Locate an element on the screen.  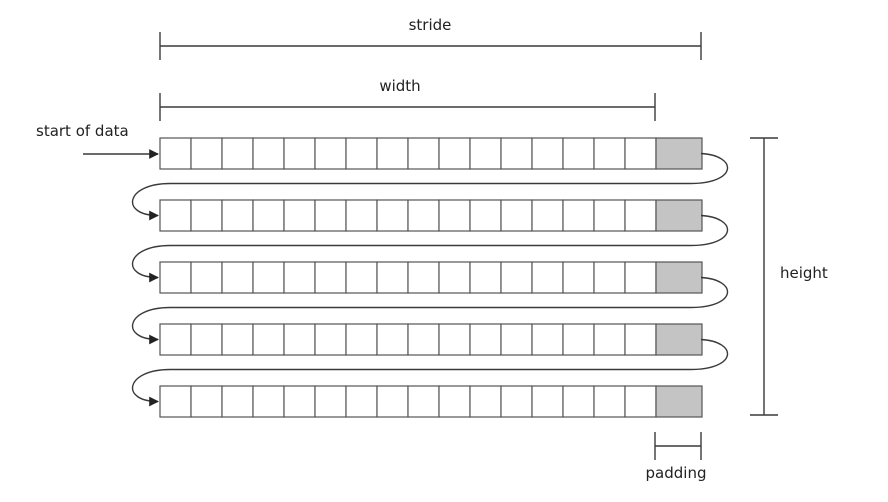
start-of-data-label: start of data is located at coordinates (82, 131).